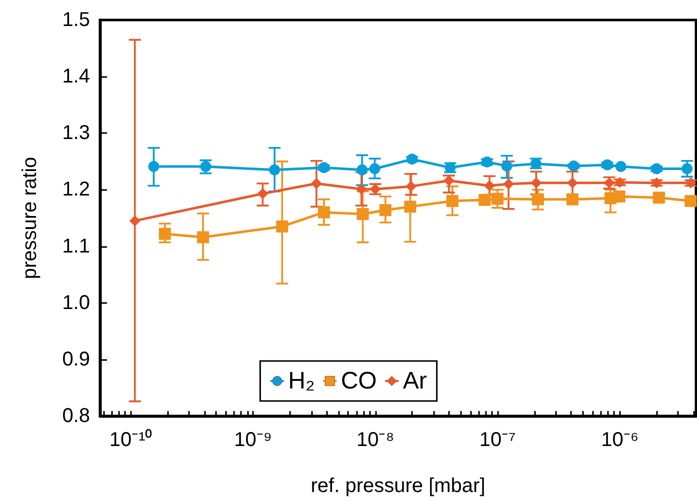  What do you see at coordinates (76, 20) in the screenshot?
I see `y-tick-label: 1.5` at bounding box center [76, 20].